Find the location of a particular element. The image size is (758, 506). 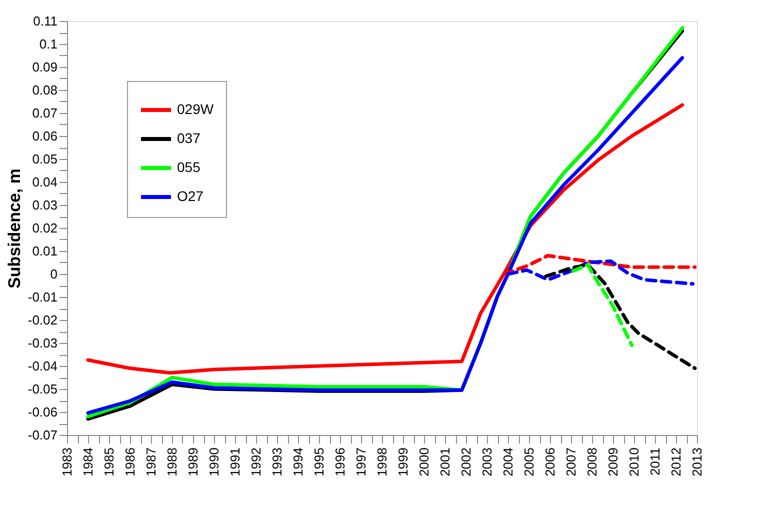

y-tick-label: 0.02 is located at coordinates (45, 228).